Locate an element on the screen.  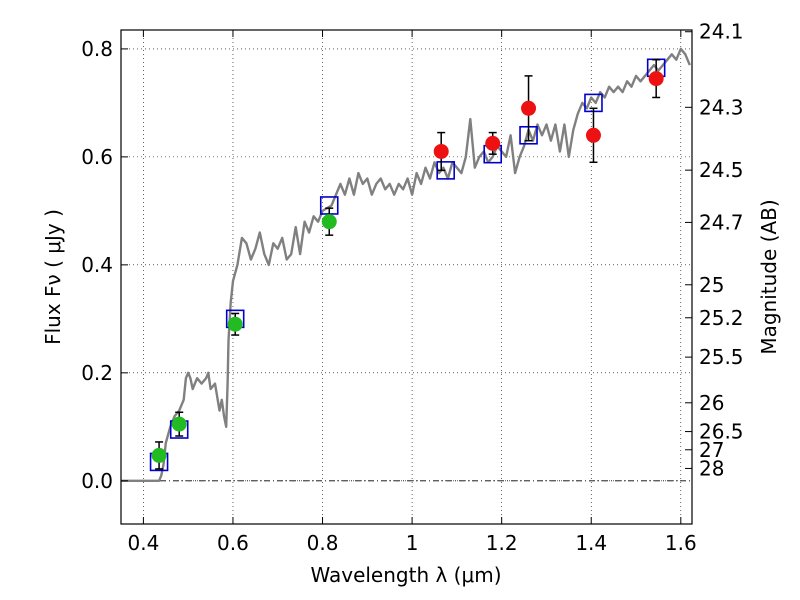
y-tick-label-right: 28 is located at coordinates (711, 468).